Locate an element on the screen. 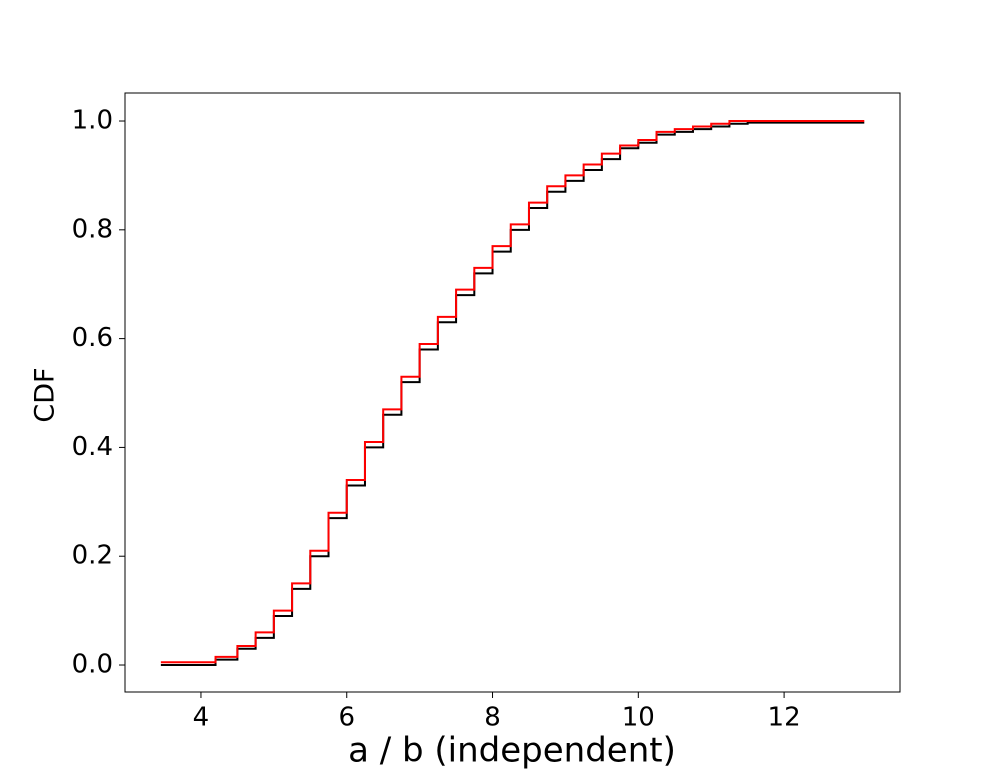 This screenshot has width=1000, height=778. y-tick-label: 1.0 is located at coordinates (92, 121).